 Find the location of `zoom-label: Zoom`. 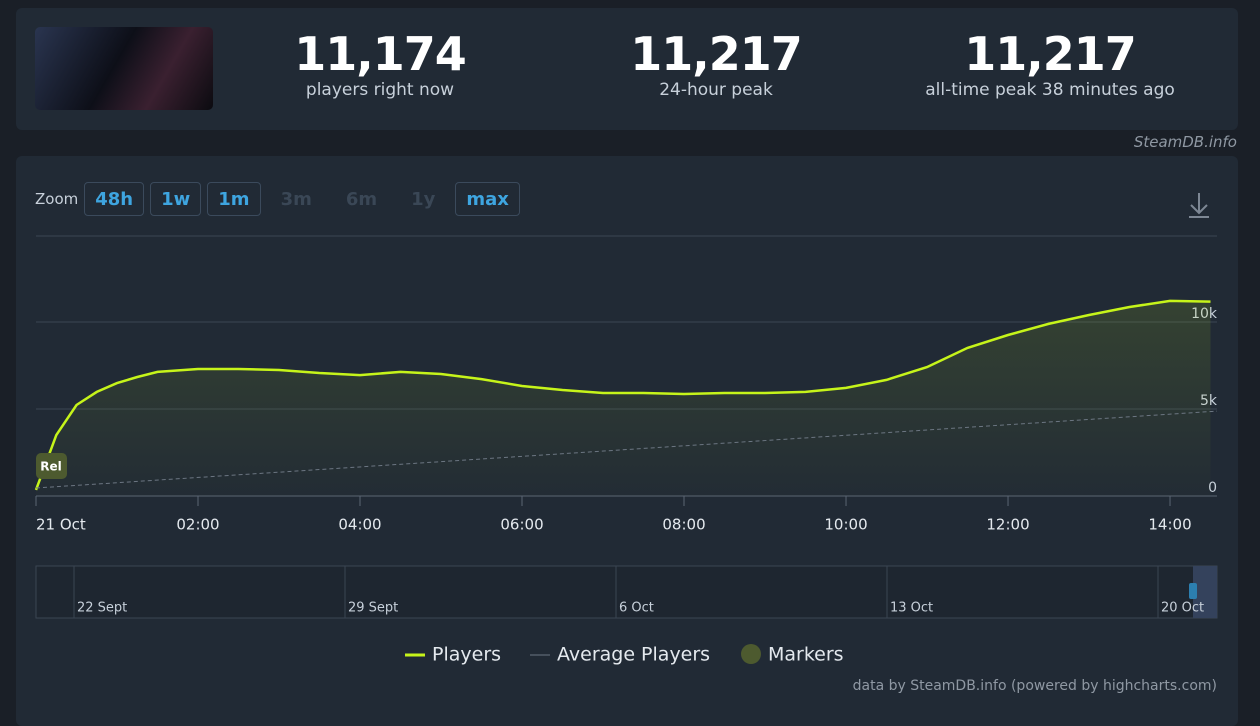

zoom-label: Zoom is located at coordinates (57, 199).